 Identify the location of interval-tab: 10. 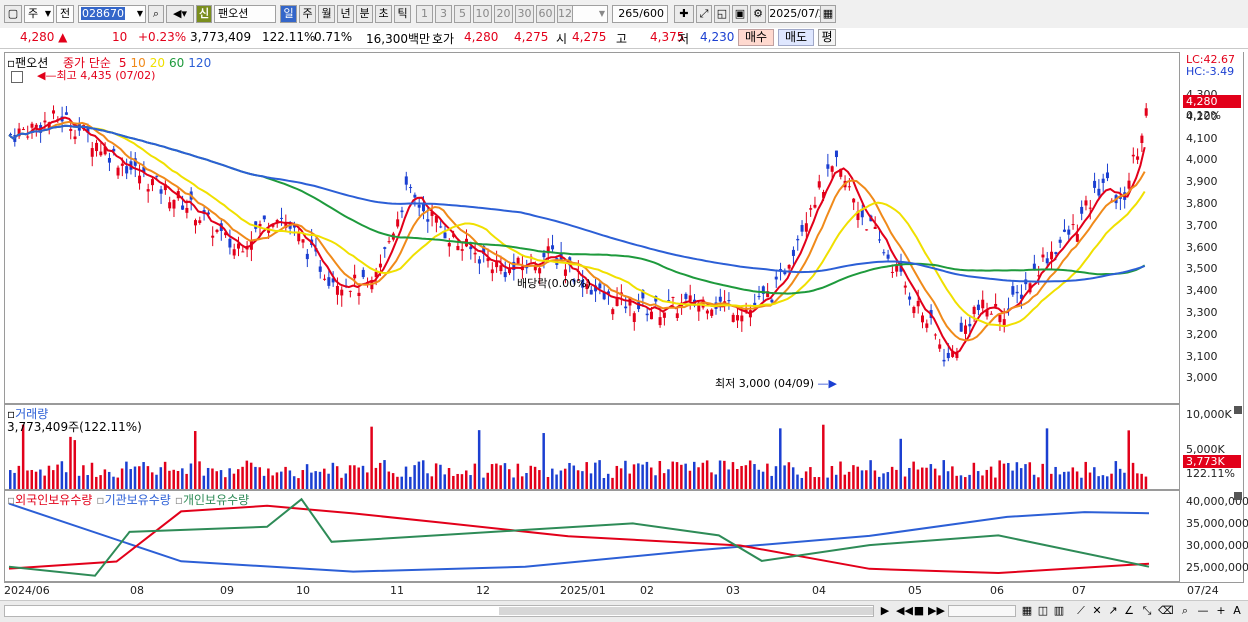
(482, 14).